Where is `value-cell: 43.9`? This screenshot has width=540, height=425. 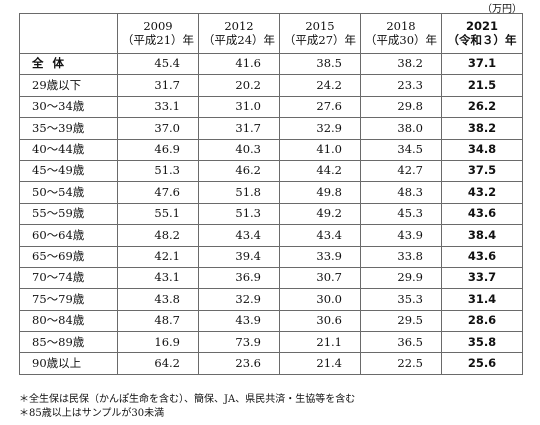 value-cell: 43.9 is located at coordinates (239, 321).